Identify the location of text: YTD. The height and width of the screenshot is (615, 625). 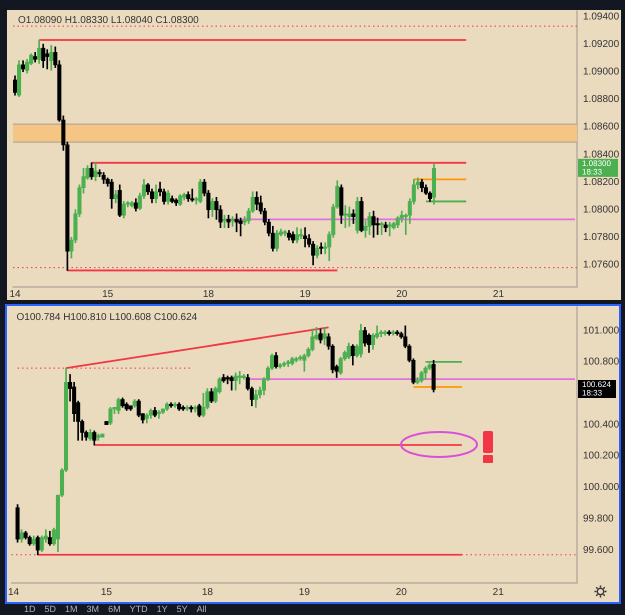
(139, 609).